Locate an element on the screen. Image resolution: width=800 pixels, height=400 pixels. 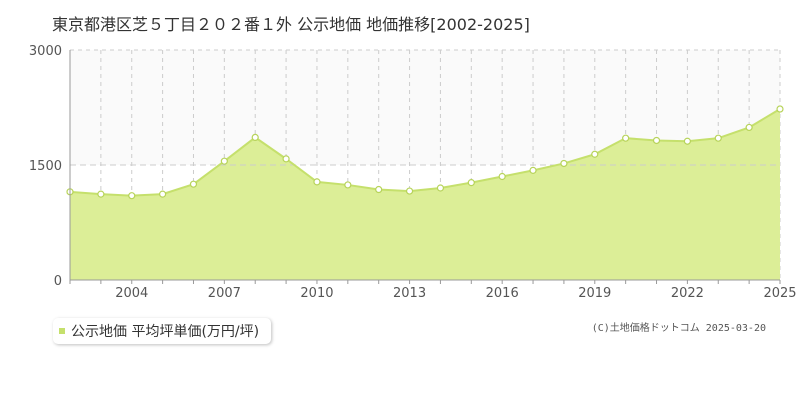
legend: 公示地価 平均坪単価(万円/坪) is located at coordinates (162, 331).